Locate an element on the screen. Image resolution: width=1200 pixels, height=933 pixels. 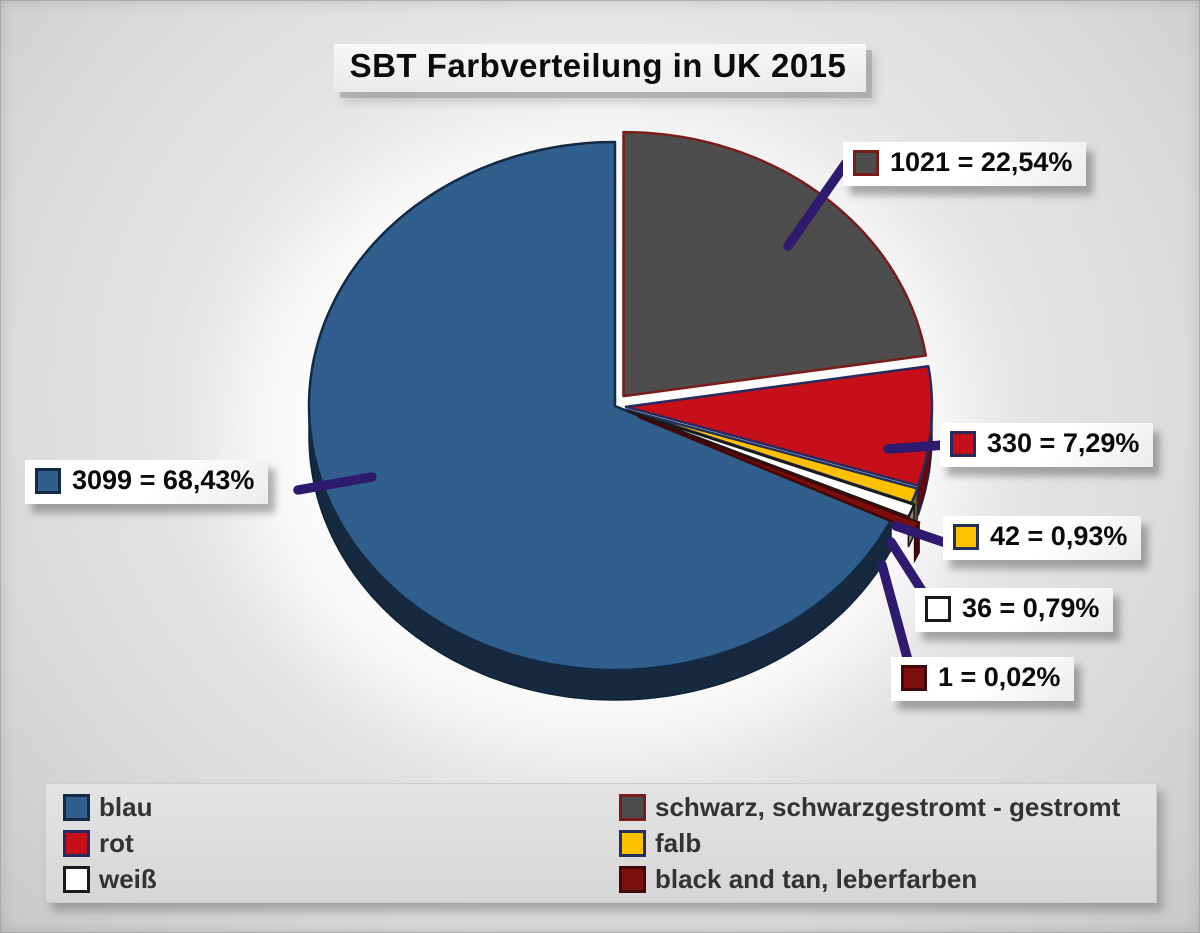
chart-title: SBT Farbverteilung in UK 2015 is located at coordinates (600, 68).